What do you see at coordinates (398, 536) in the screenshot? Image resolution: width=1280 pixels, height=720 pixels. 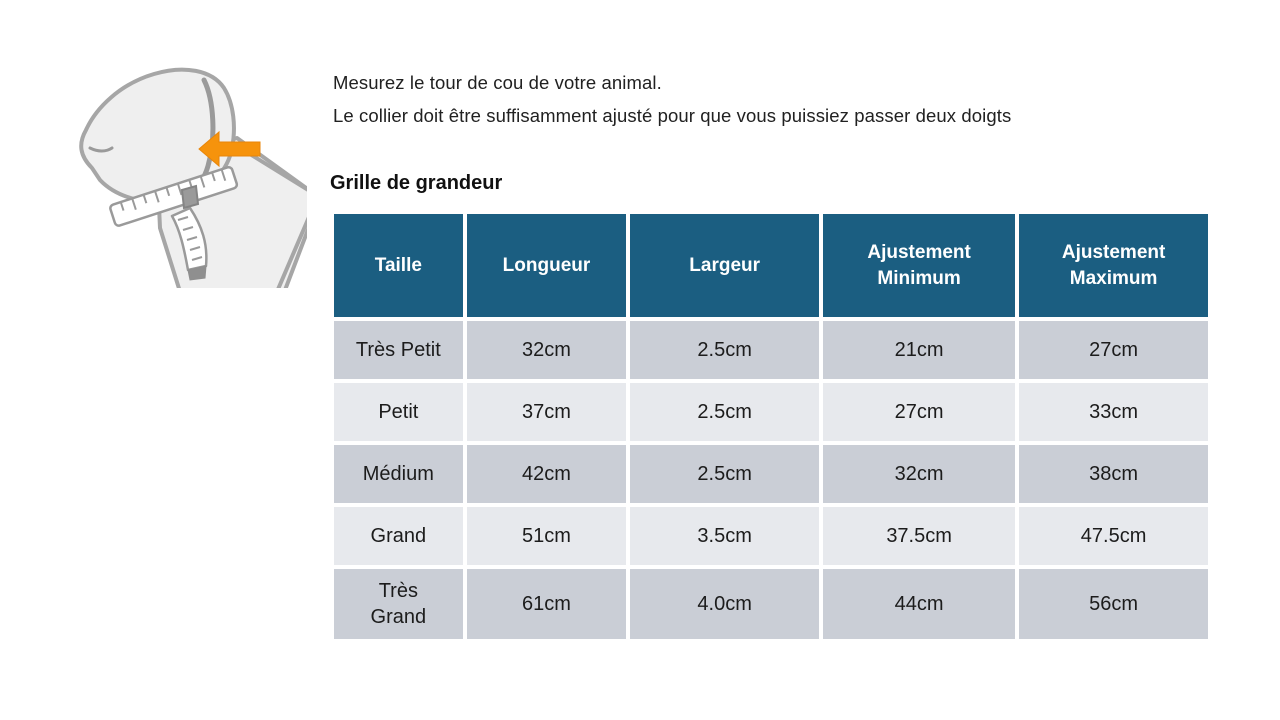 I see `cell-size: Grand` at bounding box center [398, 536].